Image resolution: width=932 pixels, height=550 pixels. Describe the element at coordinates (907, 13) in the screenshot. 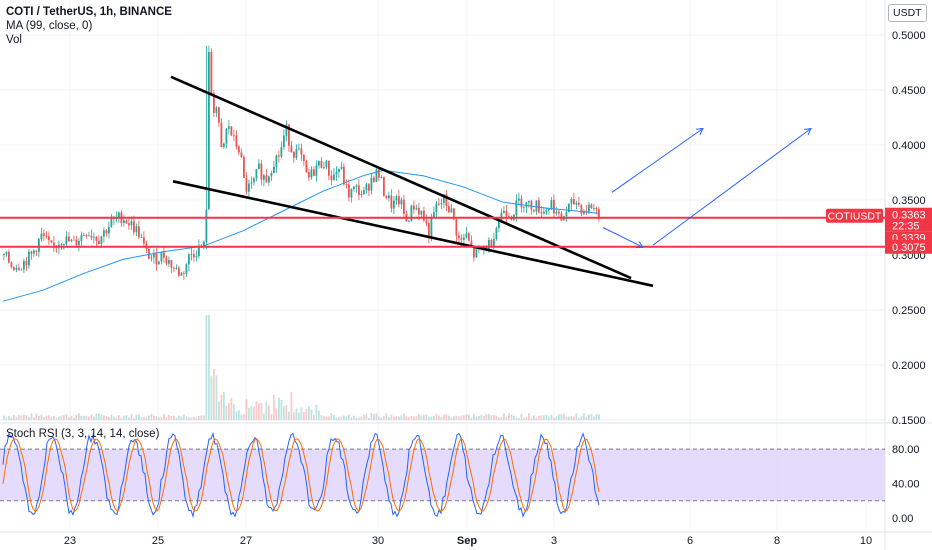

I see `currency-button: USDT` at that location.